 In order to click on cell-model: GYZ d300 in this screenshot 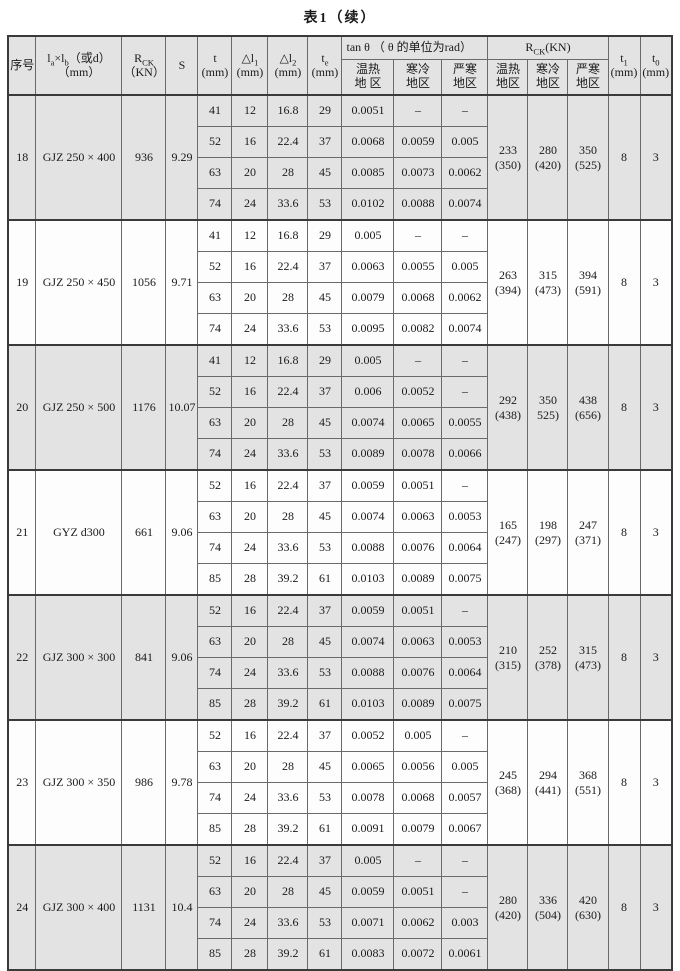, I will do `click(79, 532)`.